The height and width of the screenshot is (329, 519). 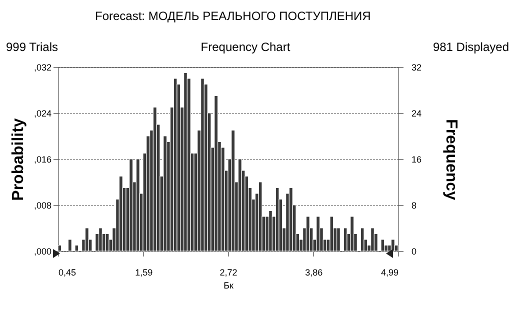 I want to click on category-label: ,032, so click(x=43, y=67).